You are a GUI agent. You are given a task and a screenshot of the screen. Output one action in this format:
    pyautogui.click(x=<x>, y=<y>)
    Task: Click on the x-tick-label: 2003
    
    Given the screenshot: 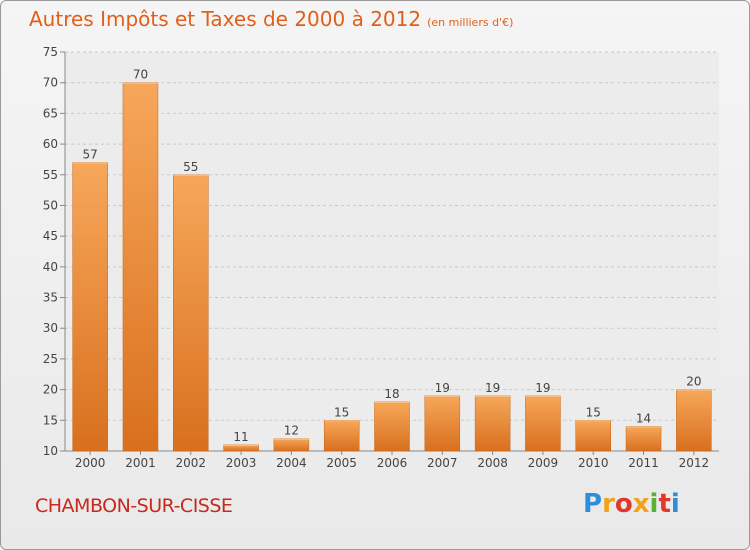 What is the action you would take?
    pyautogui.click(x=241, y=463)
    